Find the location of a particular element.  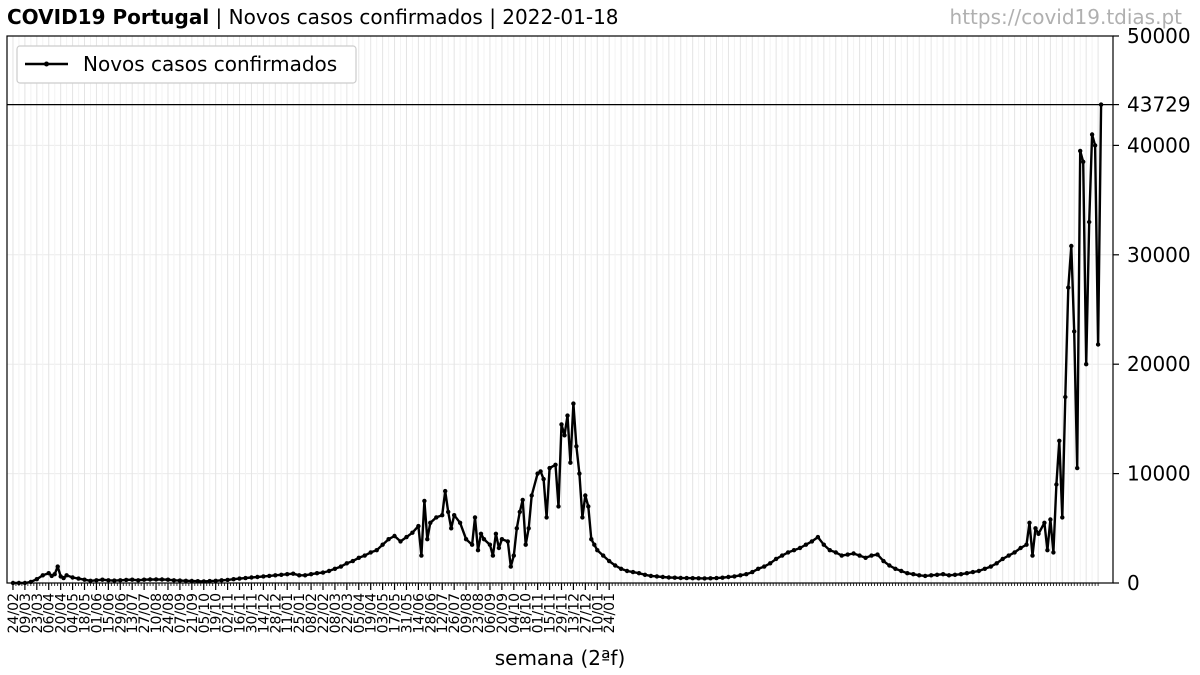

x-tick-label: 28/06 is located at coordinates (431, 613).